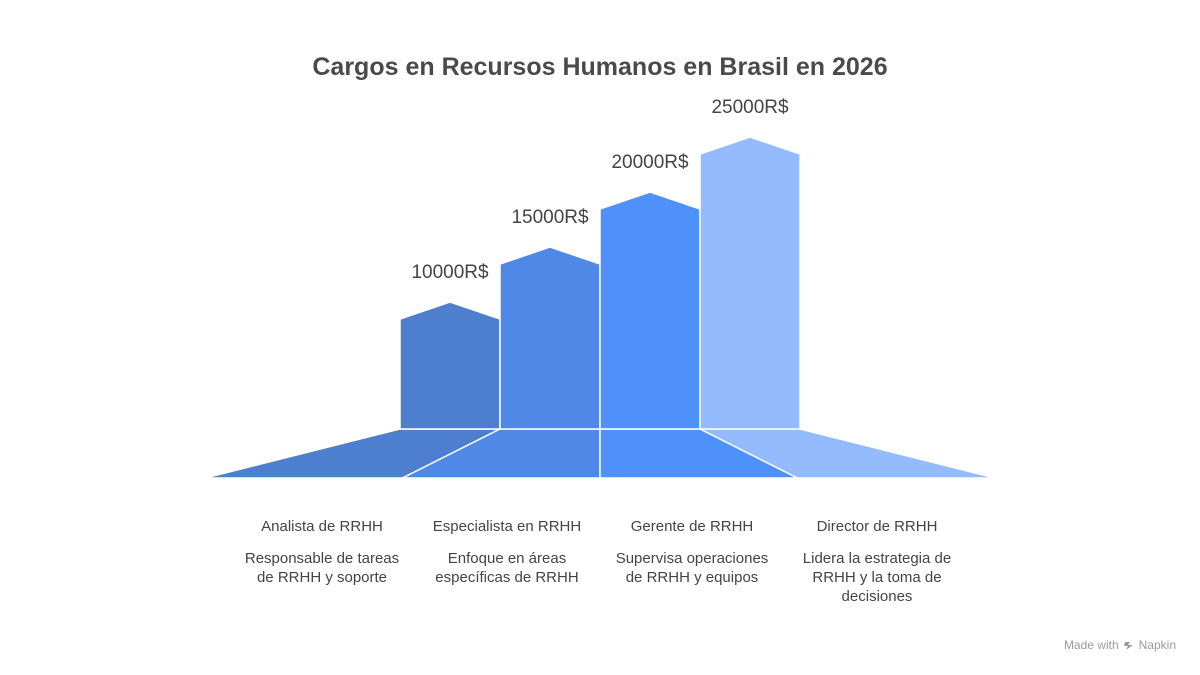 Image resolution: width=1200 pixels, height=675 pixels. Describe the element at coordinates (507, 526) in the screenshot. I see `category-label-1: Especialista en RRHH` at that location.